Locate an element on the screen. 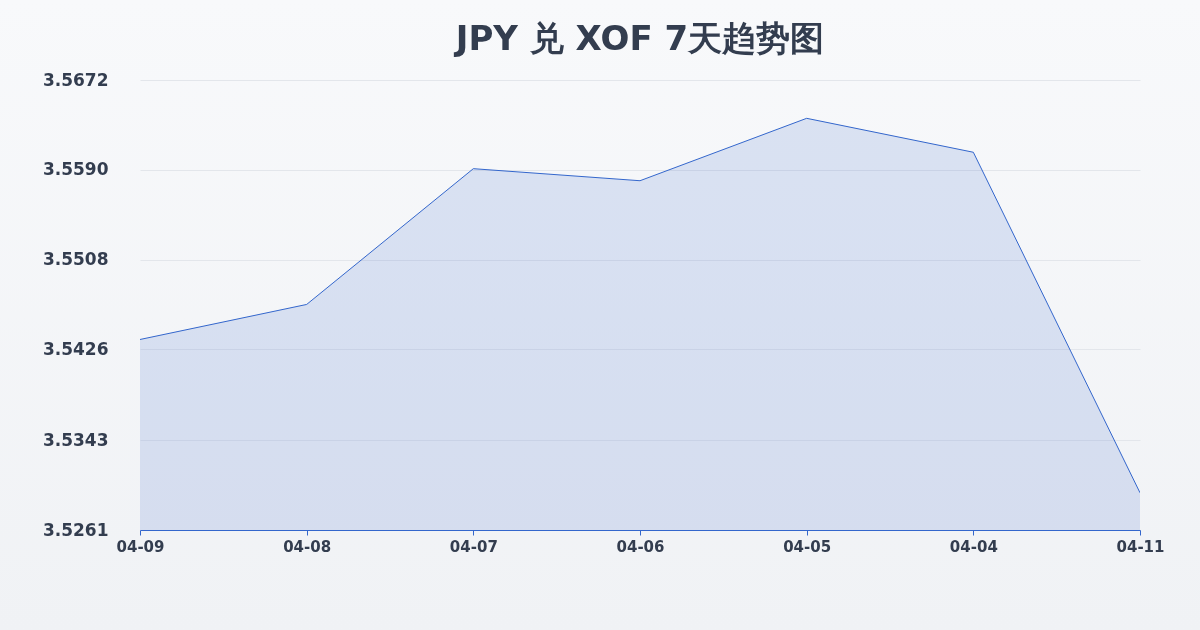  x-tick-label: 04-07 is located at coordinates (473, 546).